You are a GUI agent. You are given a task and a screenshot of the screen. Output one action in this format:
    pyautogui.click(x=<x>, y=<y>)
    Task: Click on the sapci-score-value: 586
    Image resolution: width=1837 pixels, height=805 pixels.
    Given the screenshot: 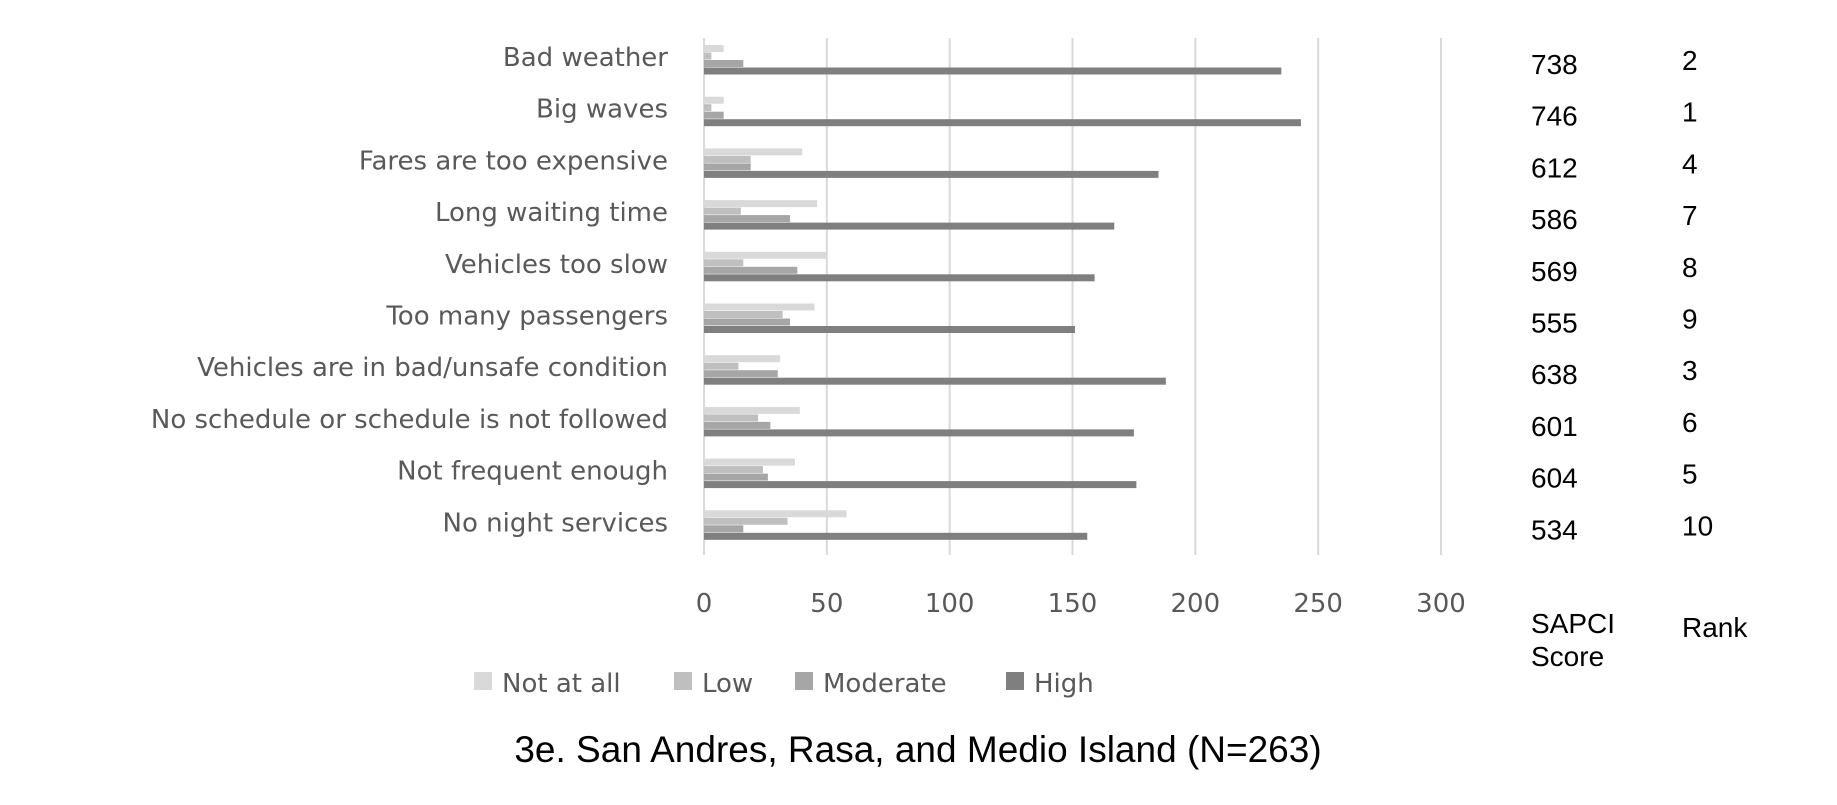 What is the action you would take?
    pyautogui.click(x=1554, y=219)
    